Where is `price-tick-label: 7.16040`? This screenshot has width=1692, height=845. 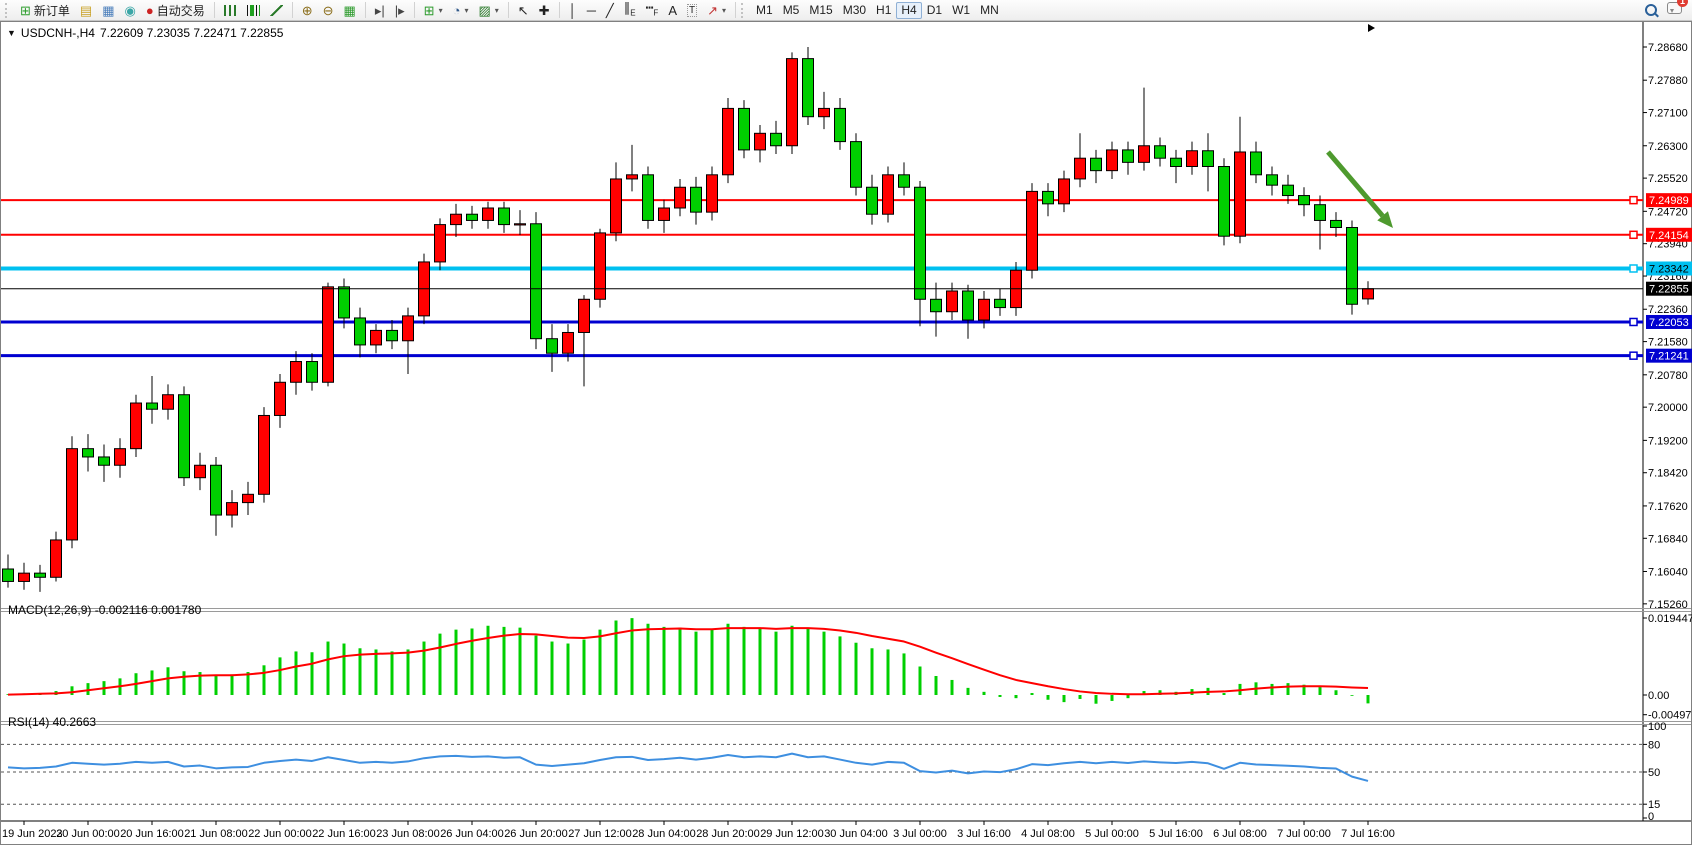 price-tick-label: 7.16040 is located at coordinates (1668, 572).